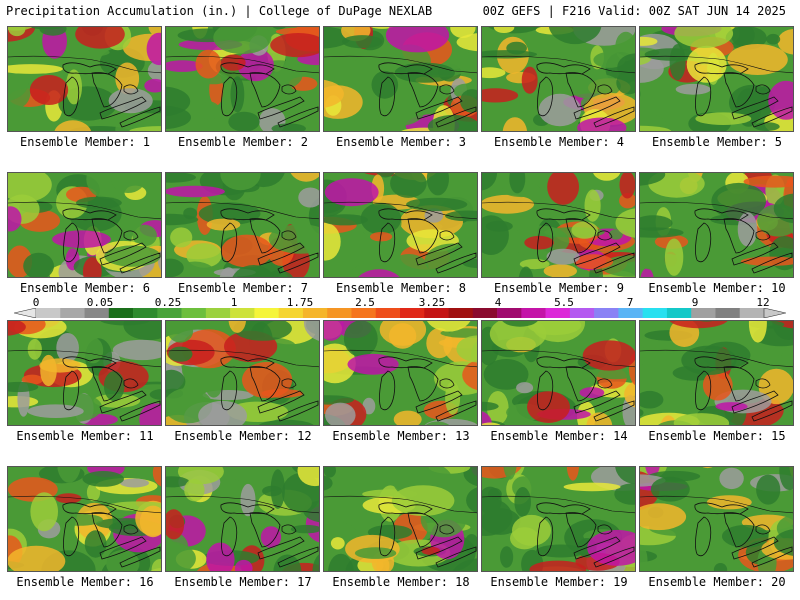 The height and width of the screenshot is (600, 800). Describe the element at coordinates (84, 358) in the screenshot. I see `border-outline` at that location.